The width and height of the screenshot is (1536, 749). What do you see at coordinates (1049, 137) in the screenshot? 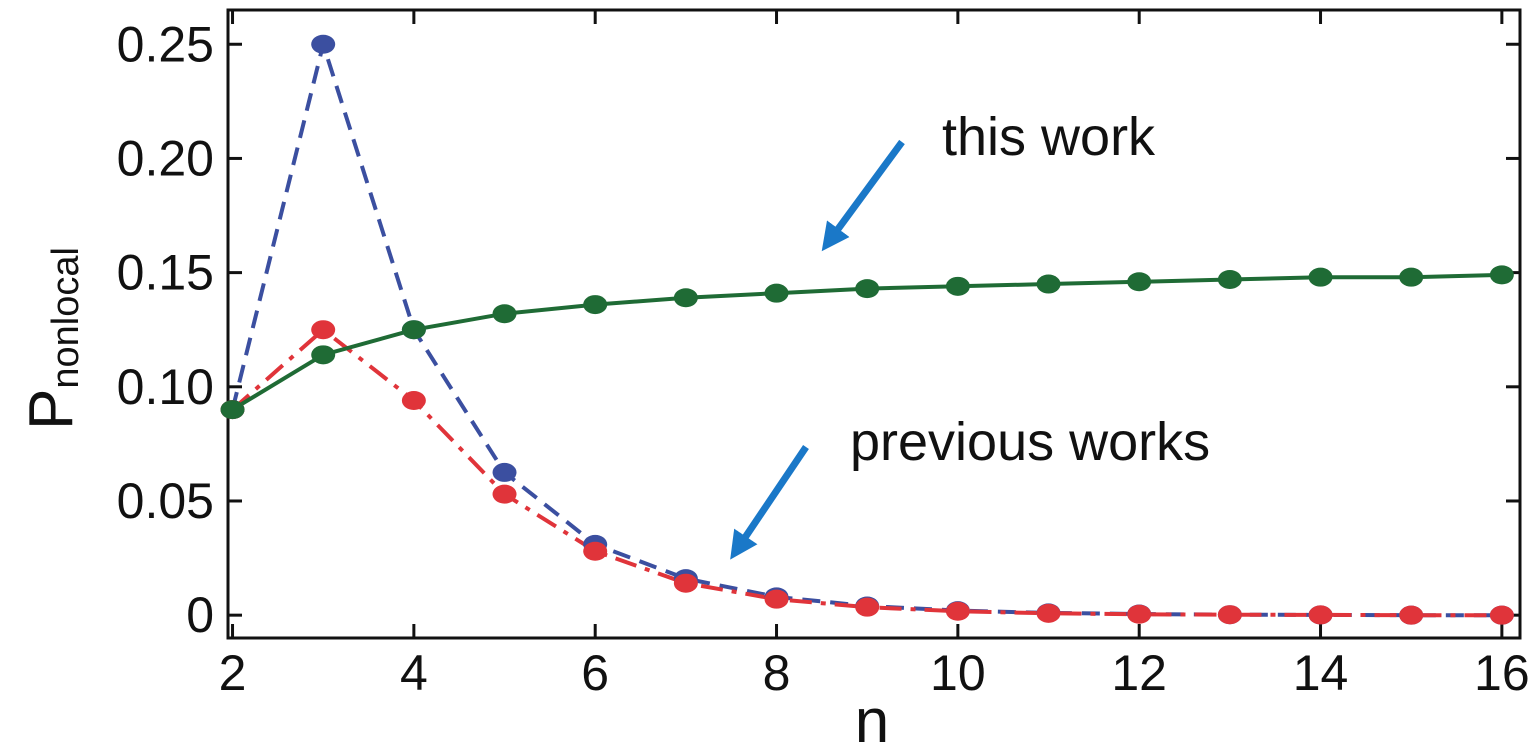
I see `annotation-this-work: this work` at bounding box center [1049, 137].